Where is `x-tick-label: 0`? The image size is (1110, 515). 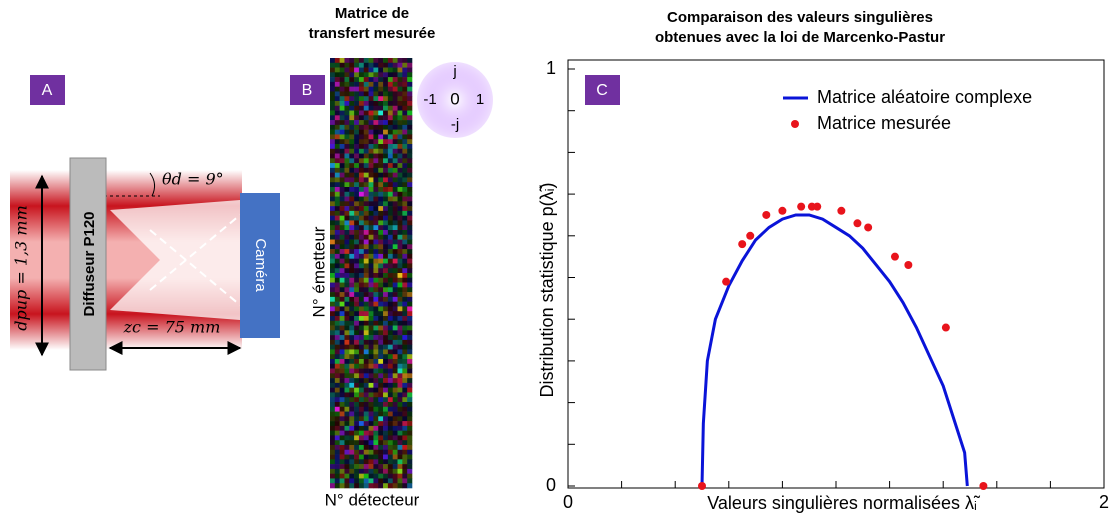
x-tick-label: 0 is located at coordinates (568, 502).